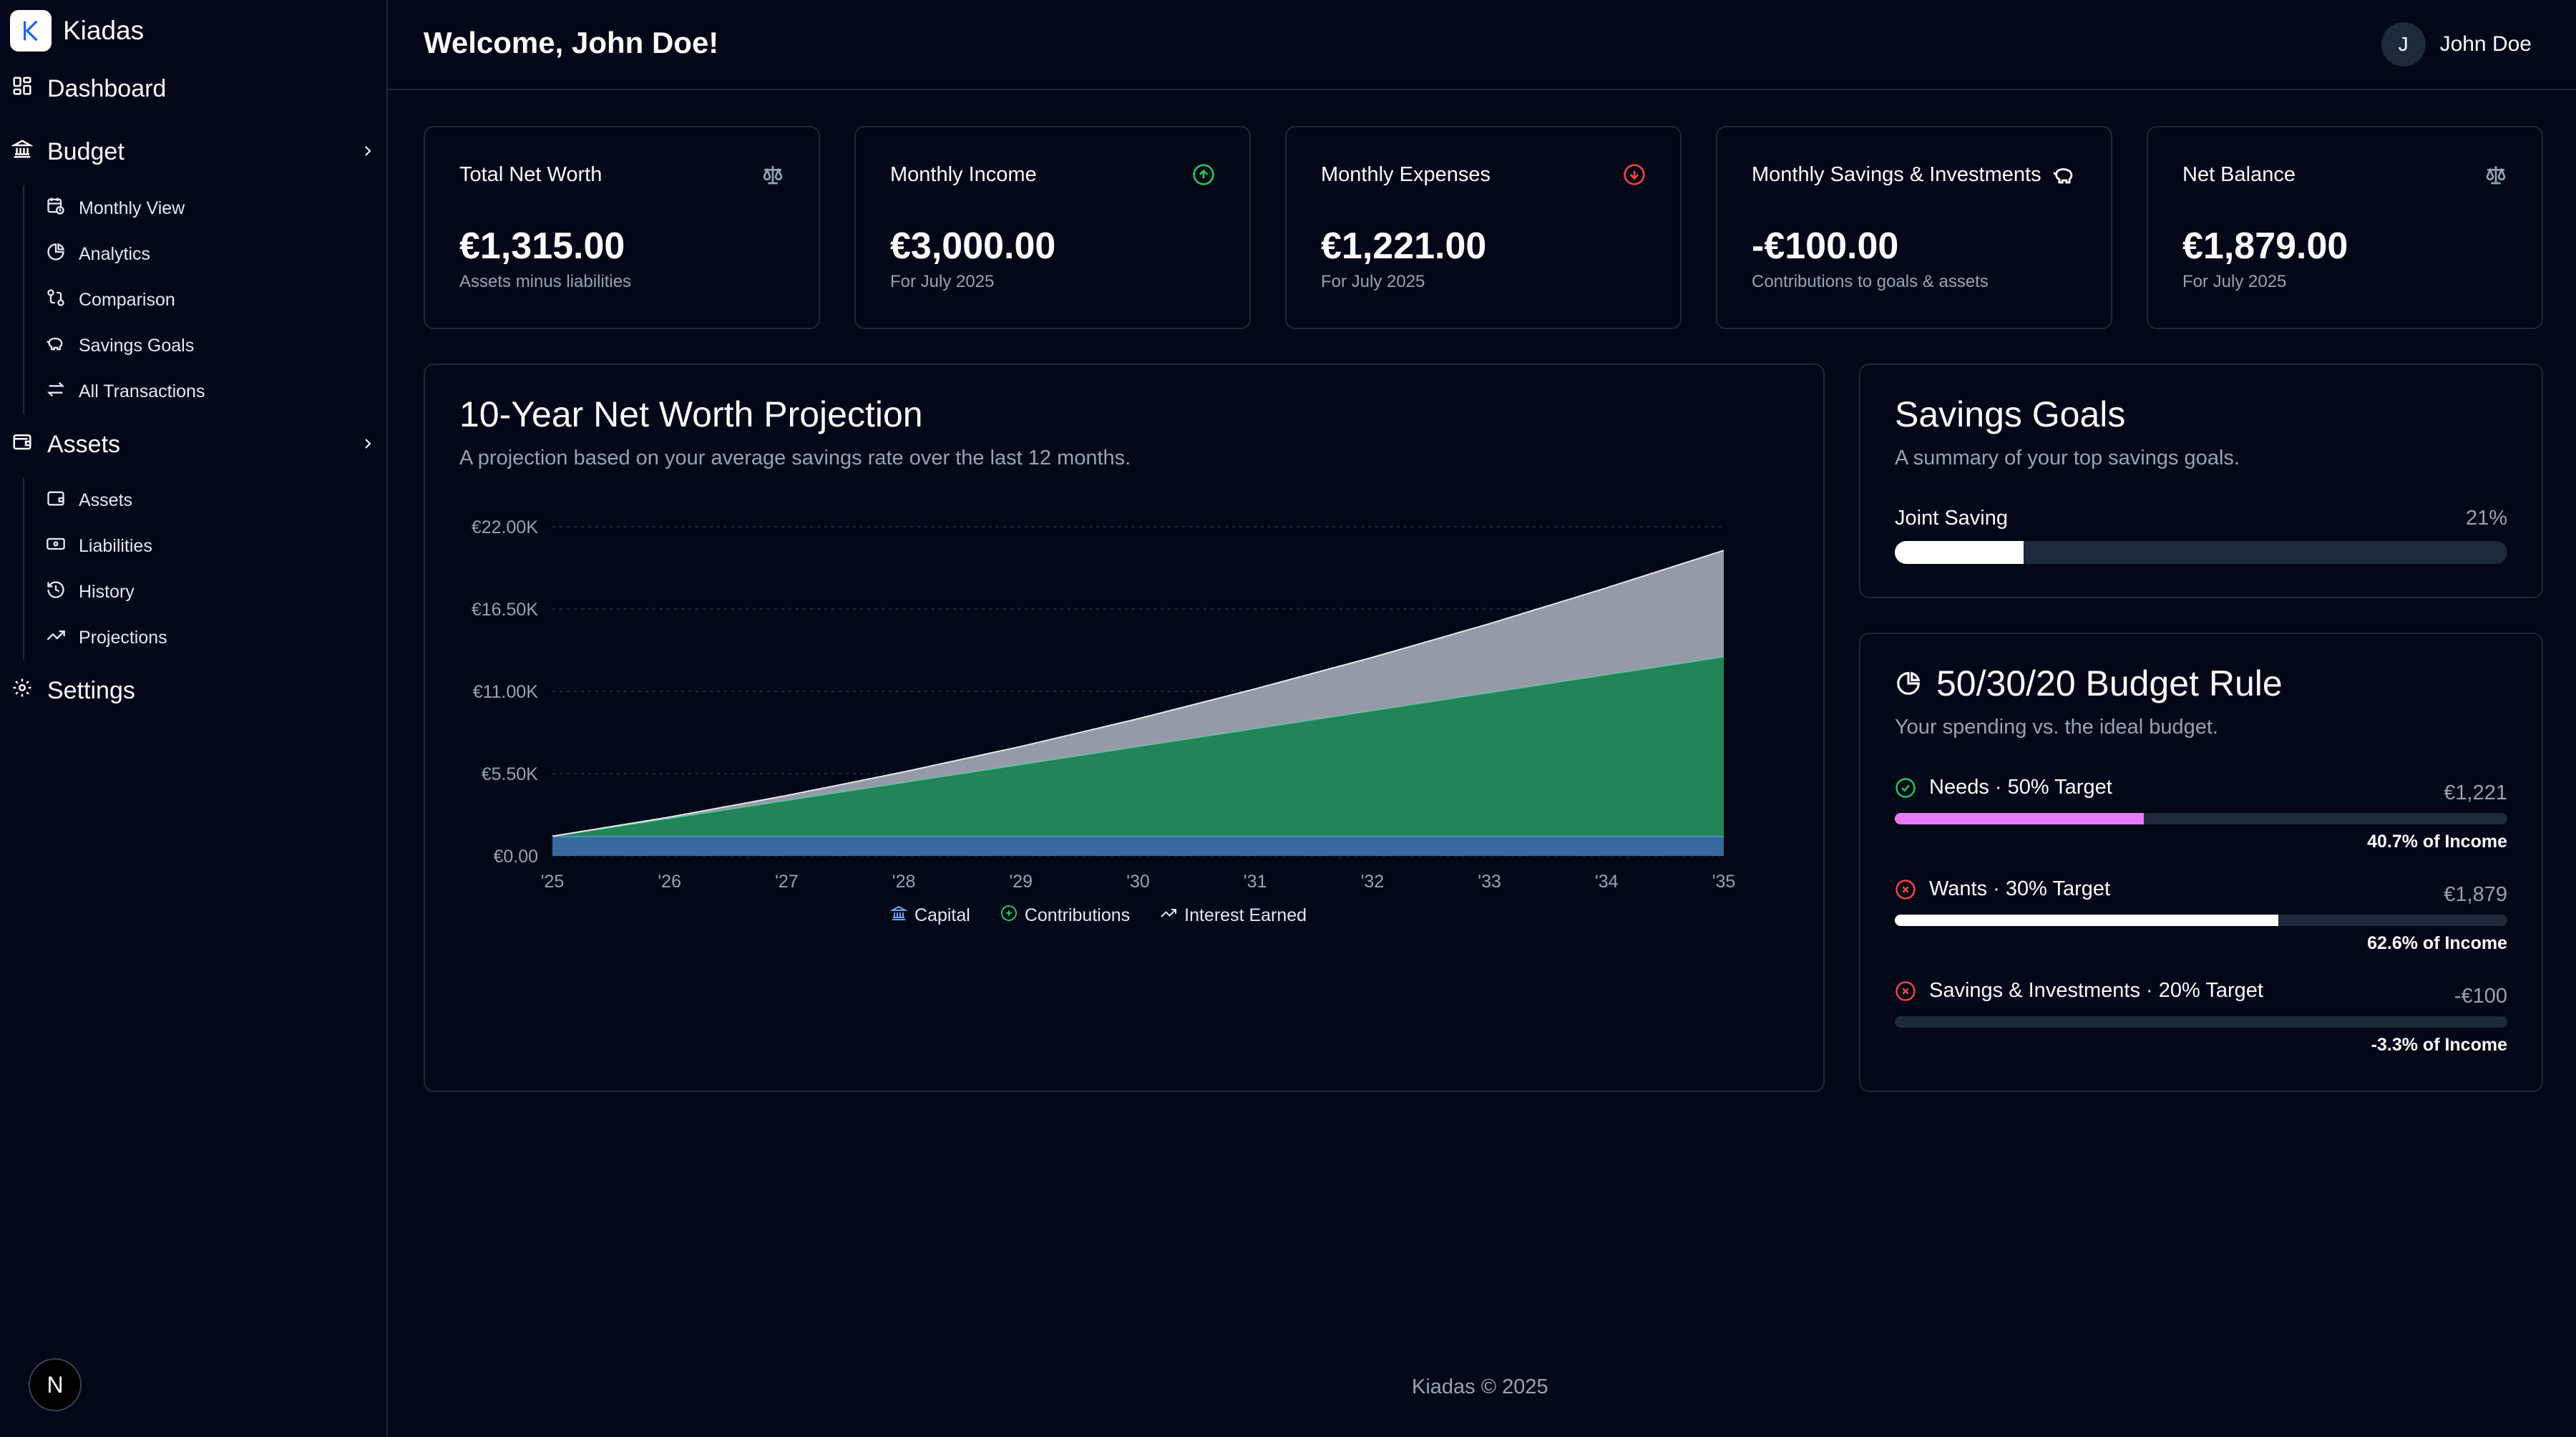  I want to click on sidebar-item-savings-goals: Savings Goals, so click(114, 346).